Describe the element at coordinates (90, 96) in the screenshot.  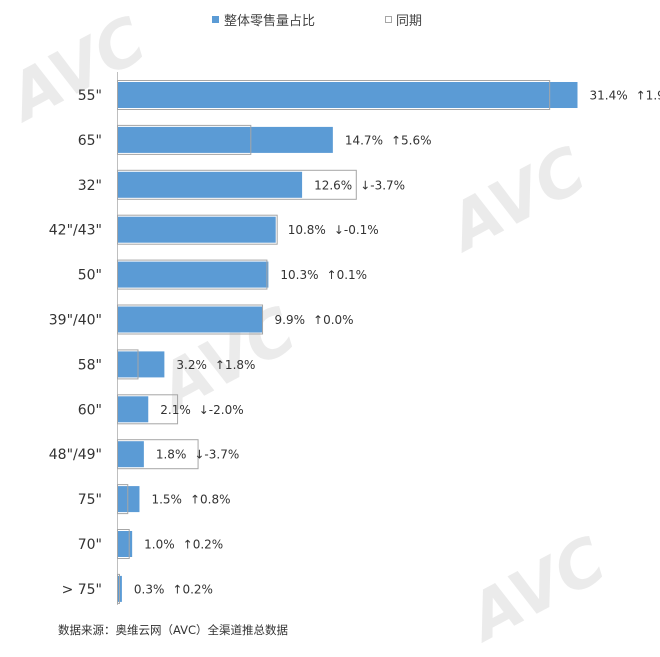
I see `category-label: 55"` at that location.